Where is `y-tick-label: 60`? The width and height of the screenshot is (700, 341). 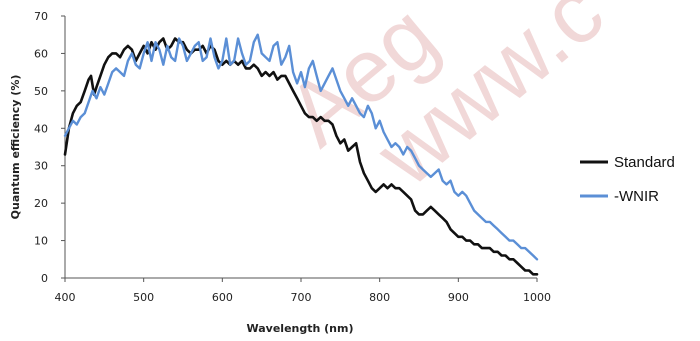 y-tick-label: 60 is located at coordinates (41, 53).